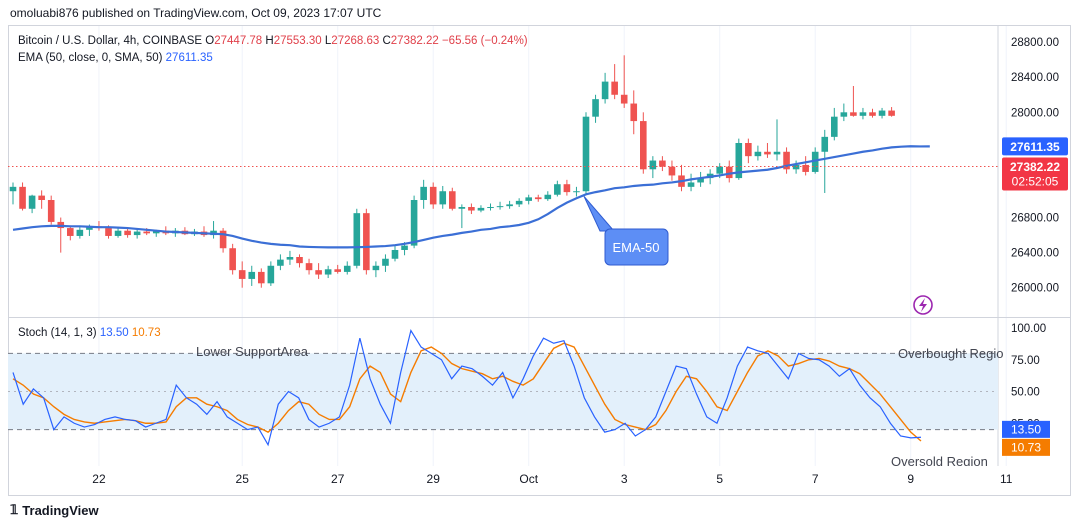 This screenshot has height=528, width=1080. I want to click on time-tick-label: 22, so click(99, 479).